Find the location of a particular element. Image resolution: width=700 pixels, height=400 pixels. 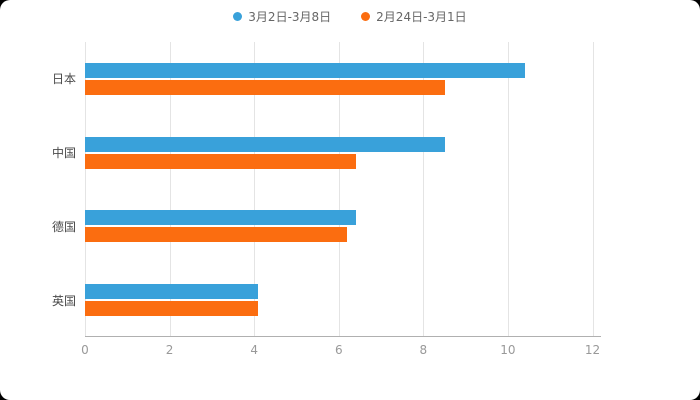

legend-item-0: 3月2日-3月8日 is located at coordinates (282, 16).